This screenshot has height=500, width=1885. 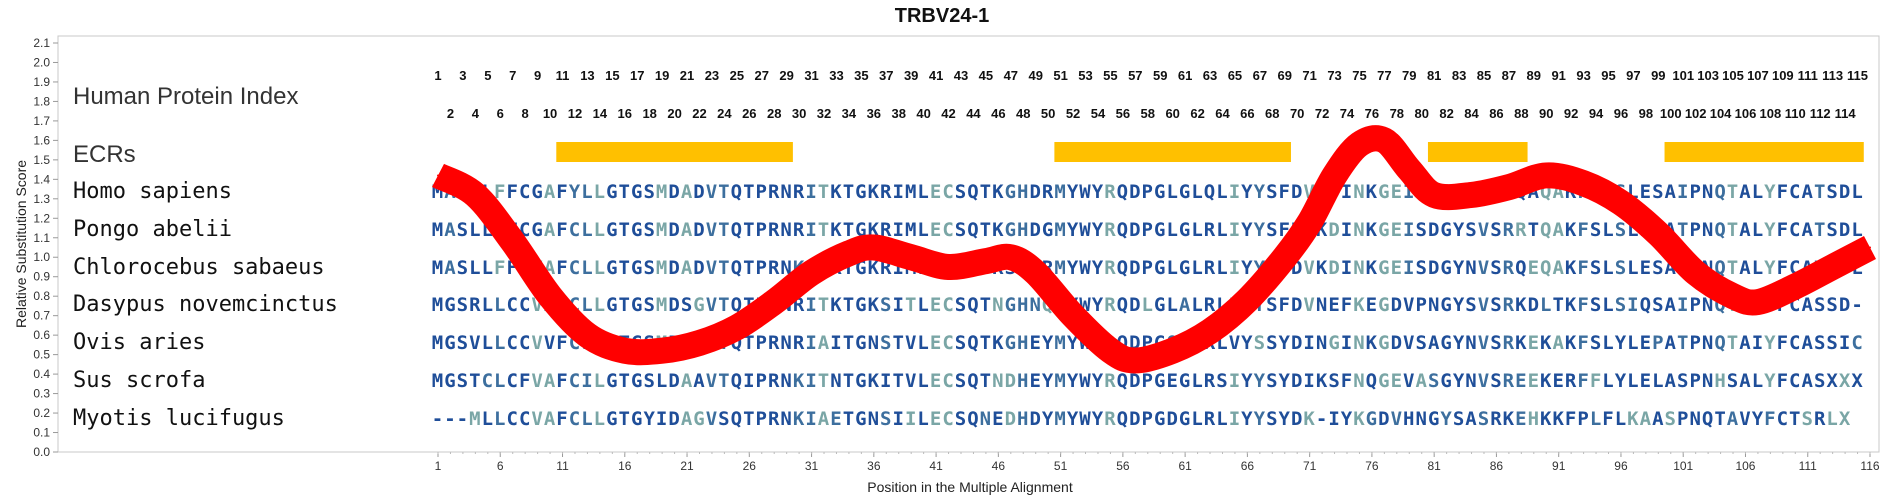 What do you see at coordinates (1297, 113) in the screenshot?
I see `index-number: 70` at bounding box center [1297, 113].